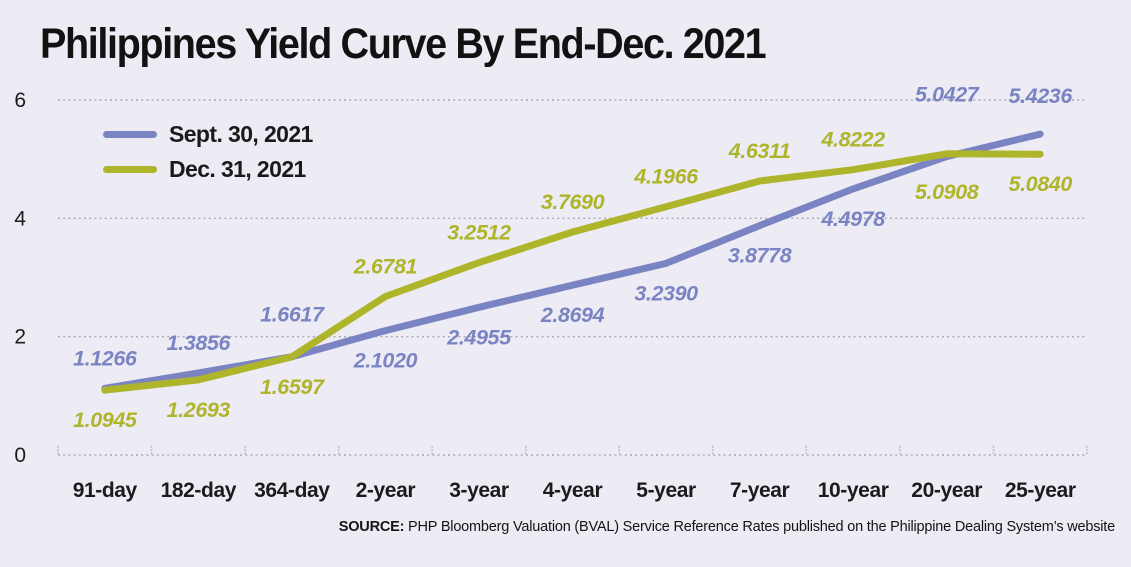 This screenshot has height=567, width=1131. Describe the element at coordinates (403, 44) in the screenshot. I see `chart-title: Philippines Yield Curve By End-Dec. 2021` at that location.